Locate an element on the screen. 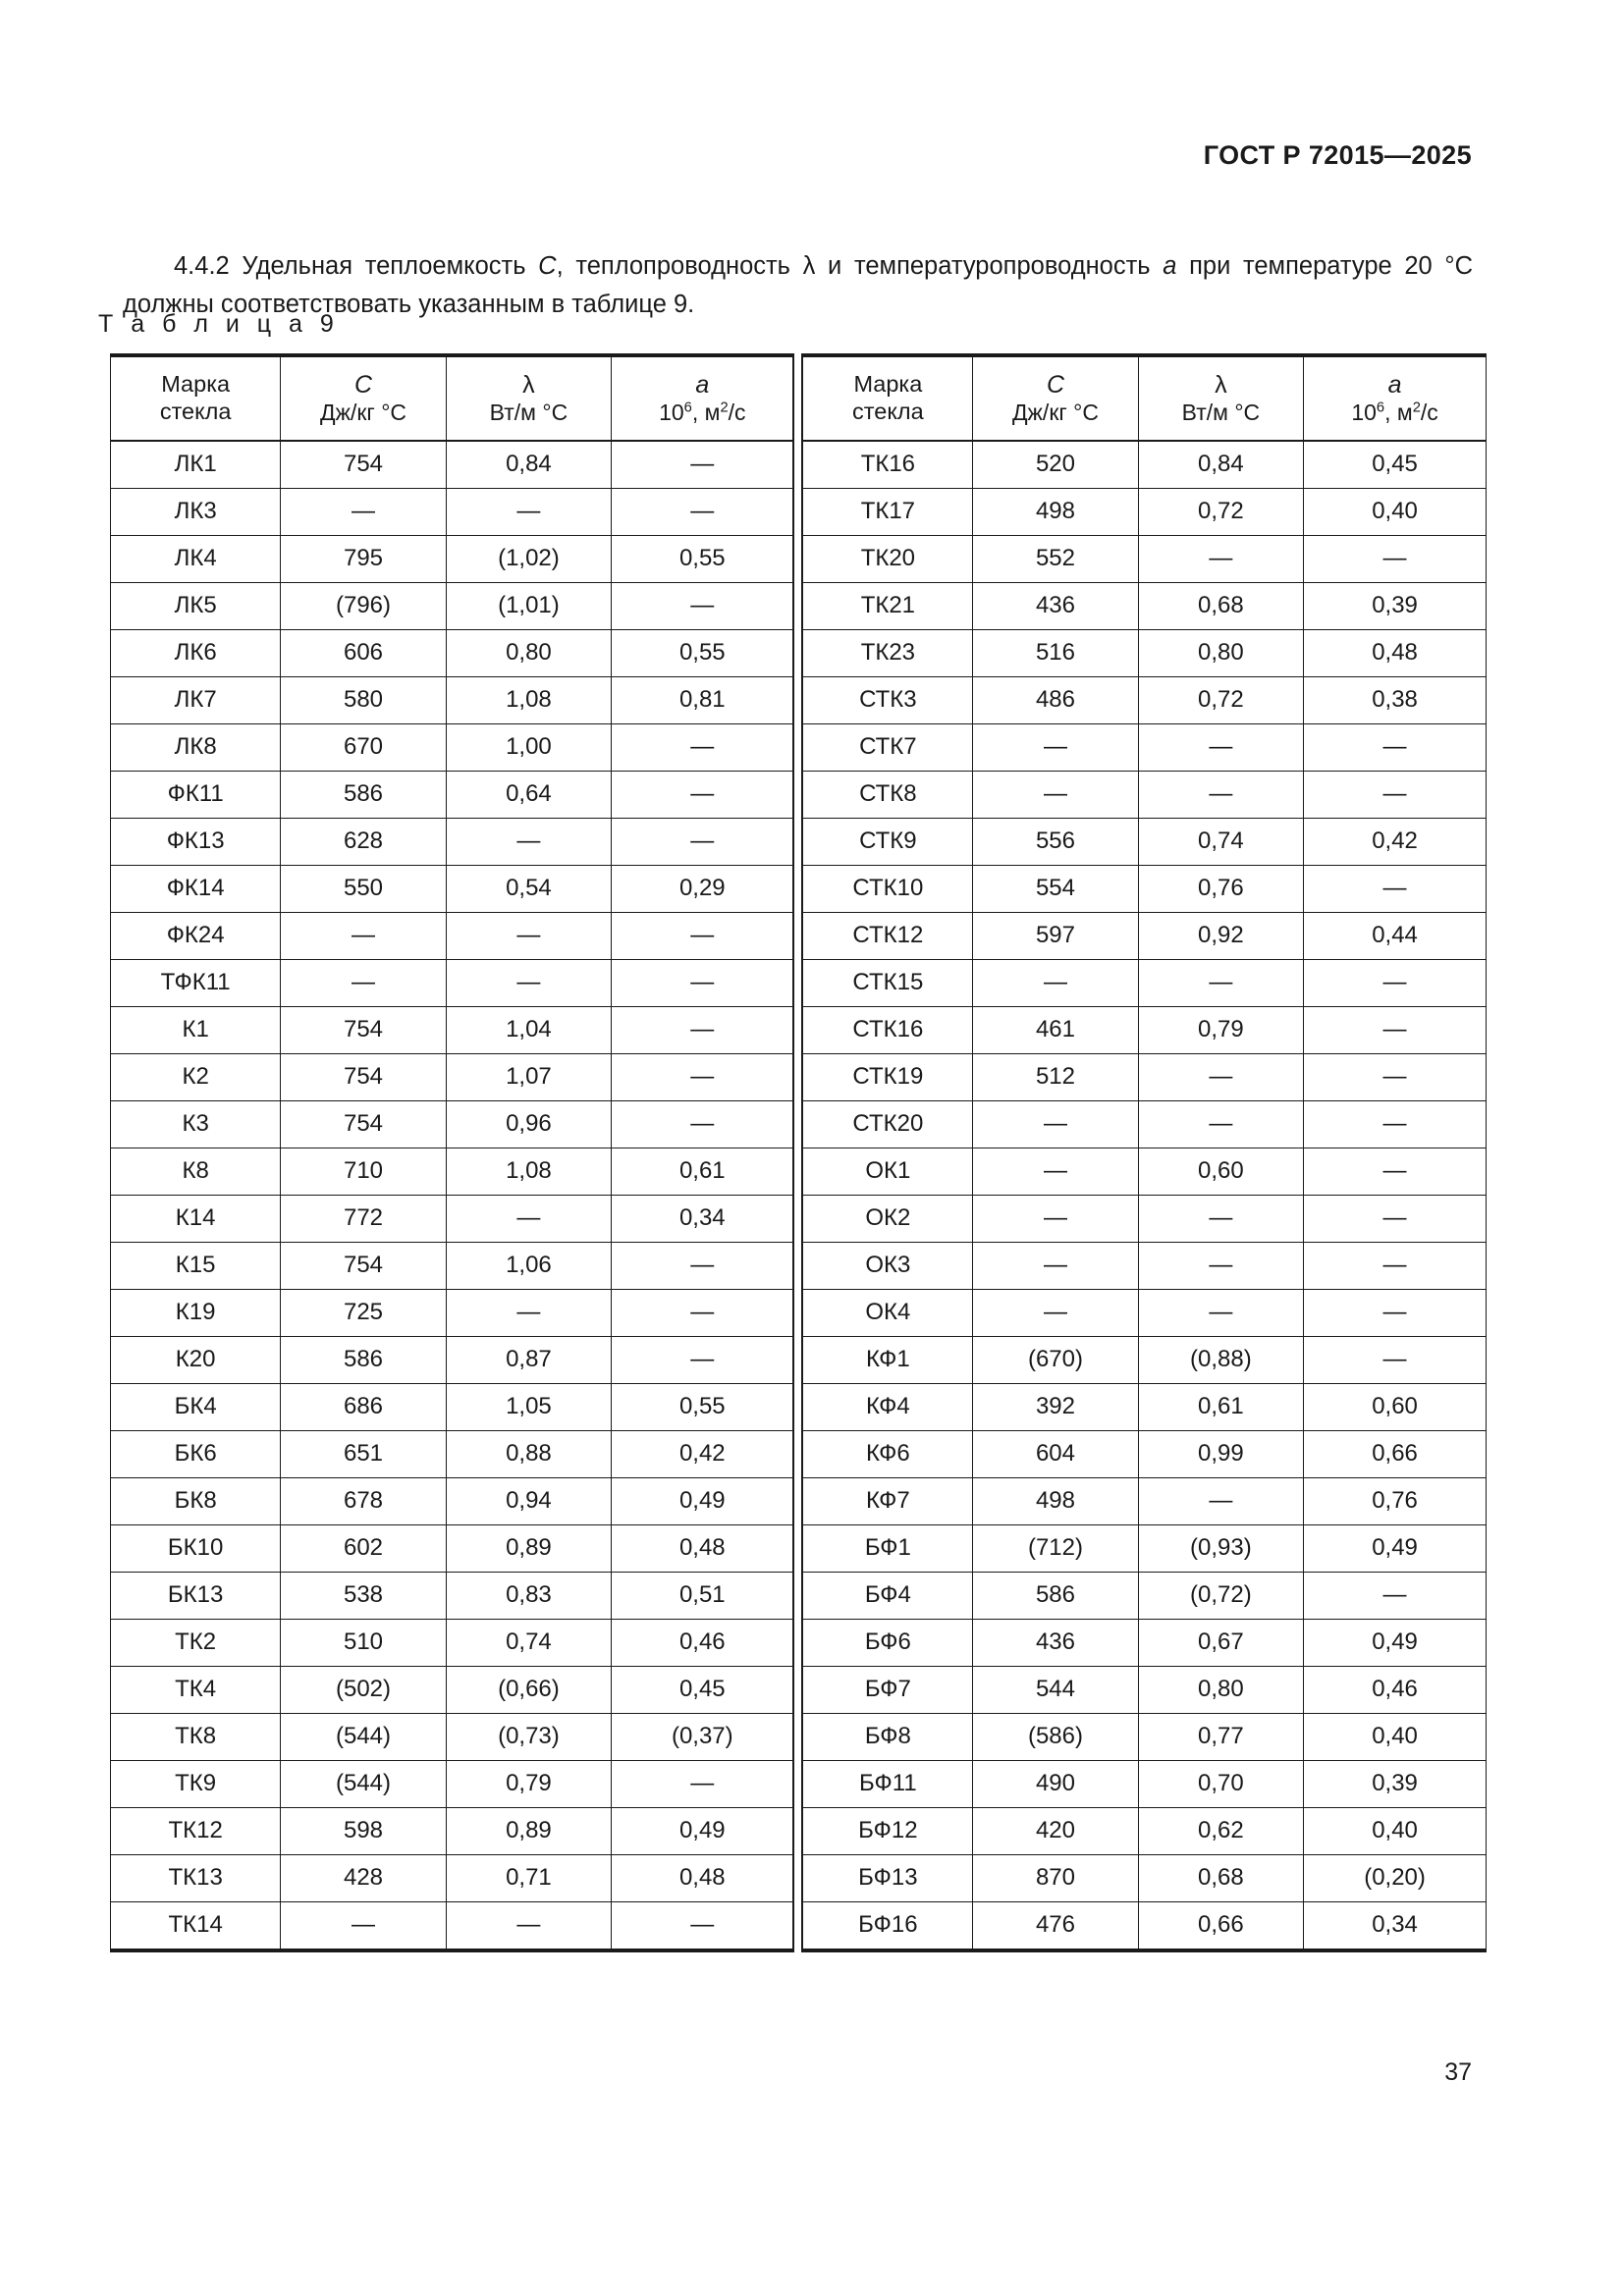 The height and width of the screenshot is (2296, 1624). table-row: ЛК7 580 1,08 0,81 СТК3 486 0,72 0,38 is located at coordinates (798, 700).